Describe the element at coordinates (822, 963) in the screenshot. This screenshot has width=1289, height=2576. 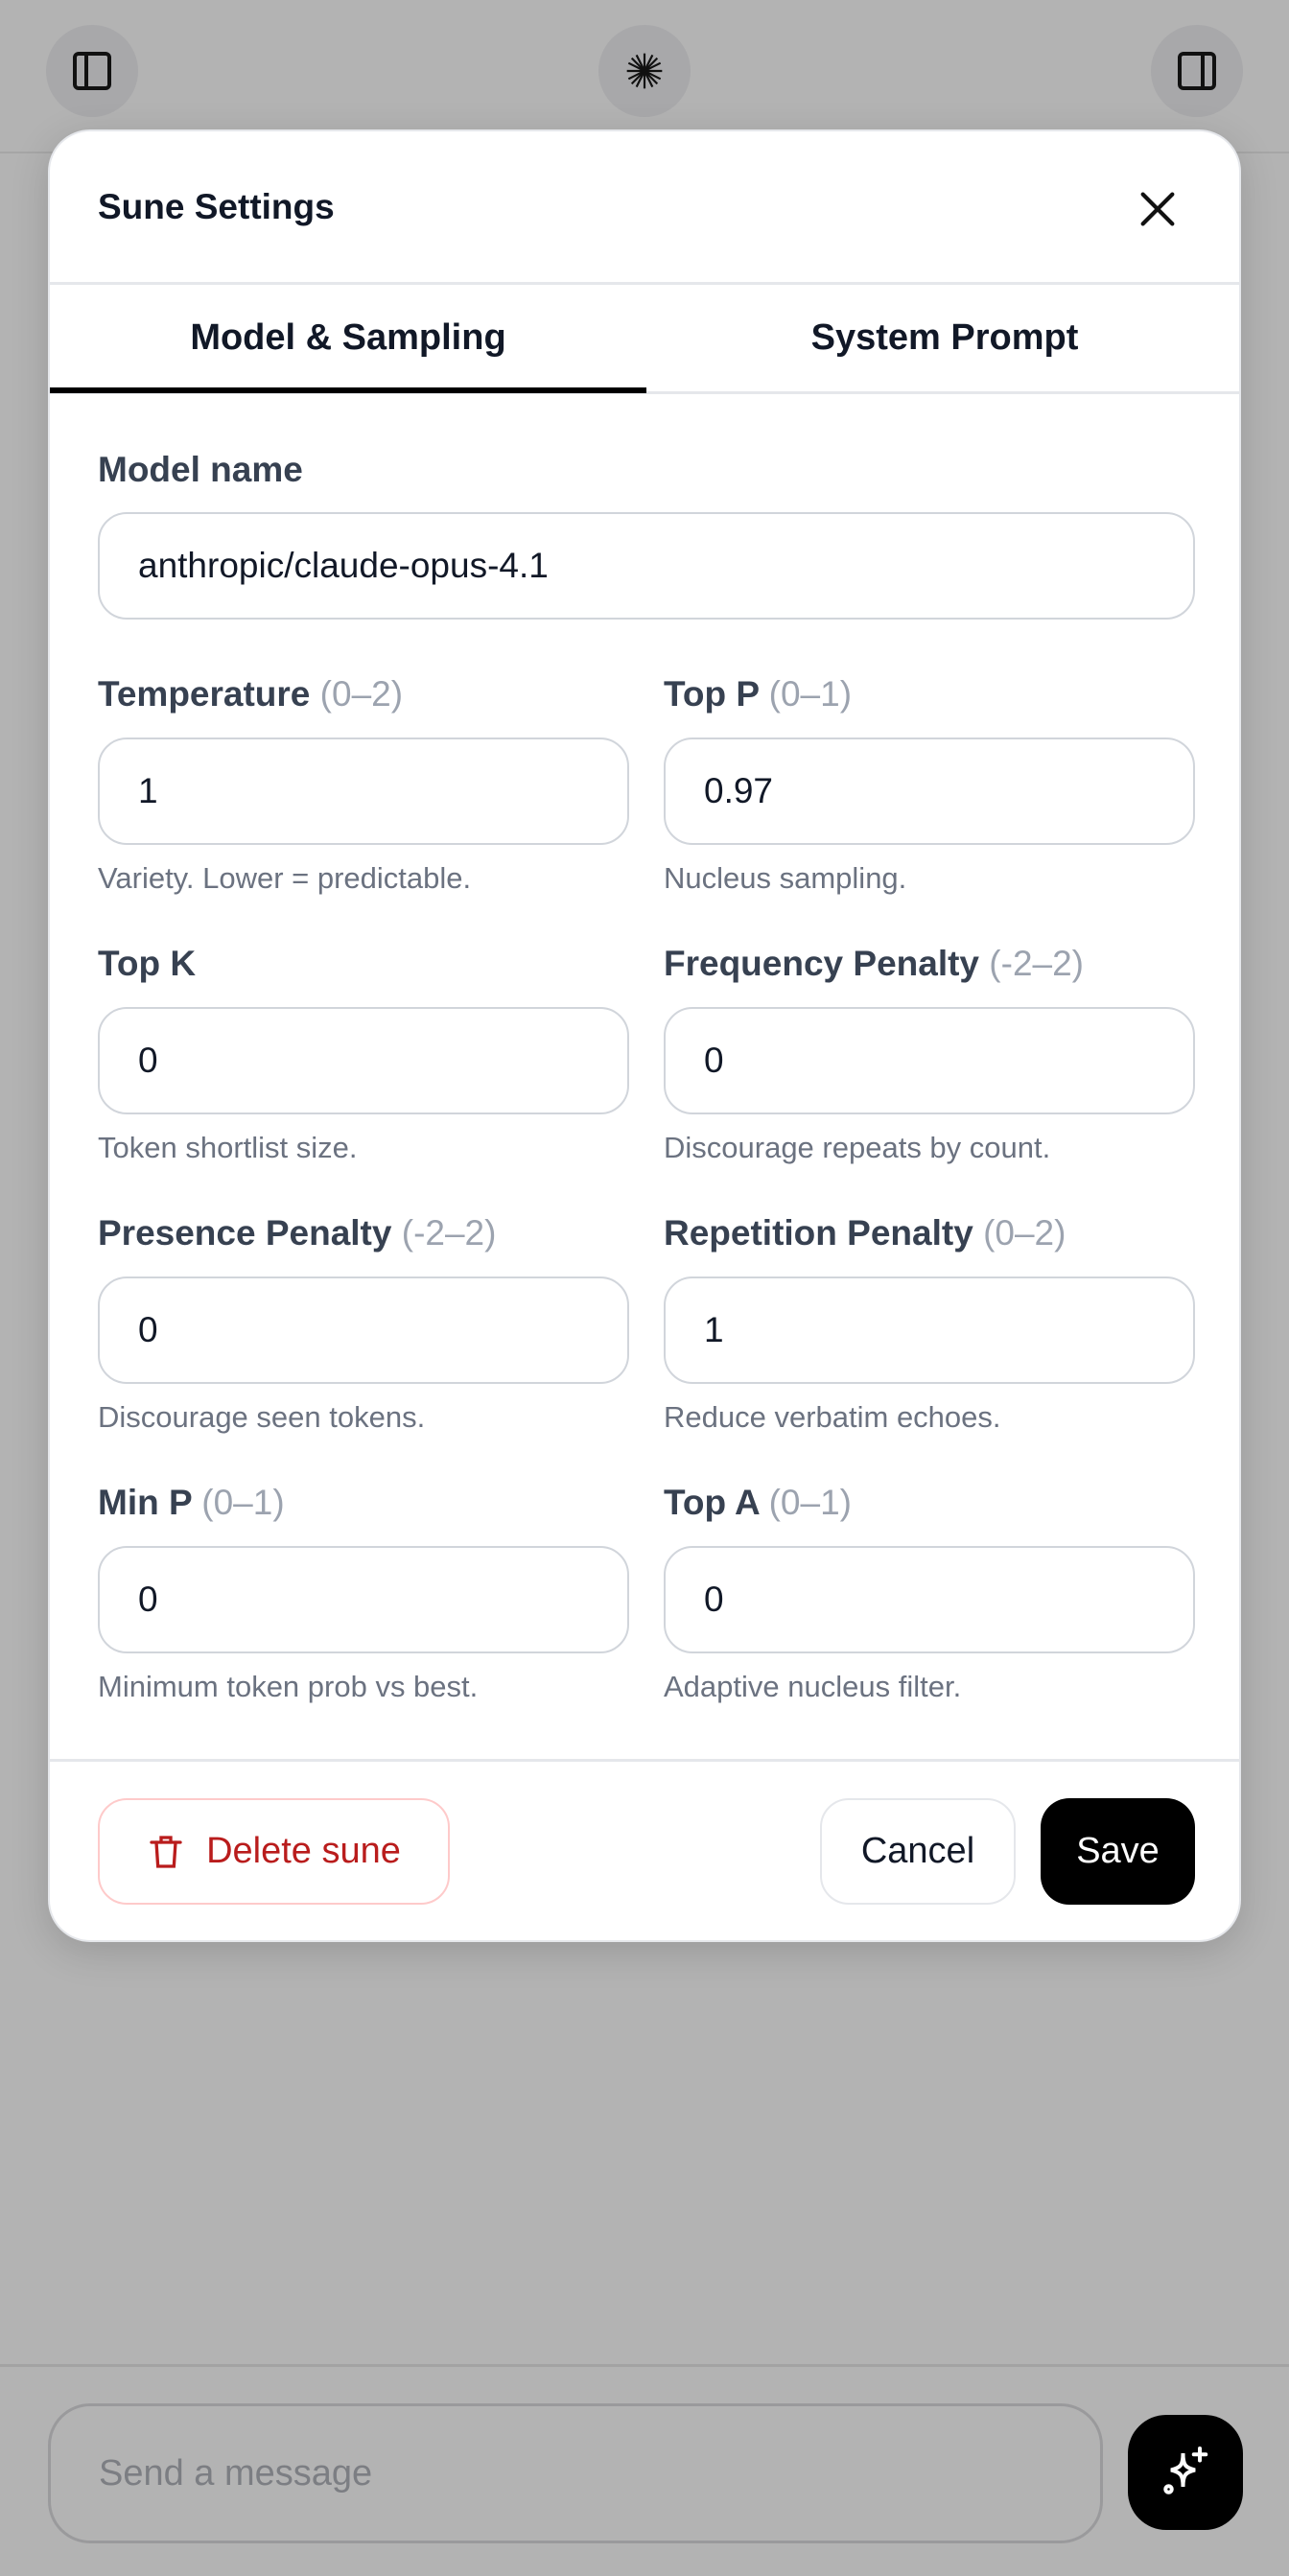
I see `frequency-penalty-label-text: Frequency Penalty` at that location.